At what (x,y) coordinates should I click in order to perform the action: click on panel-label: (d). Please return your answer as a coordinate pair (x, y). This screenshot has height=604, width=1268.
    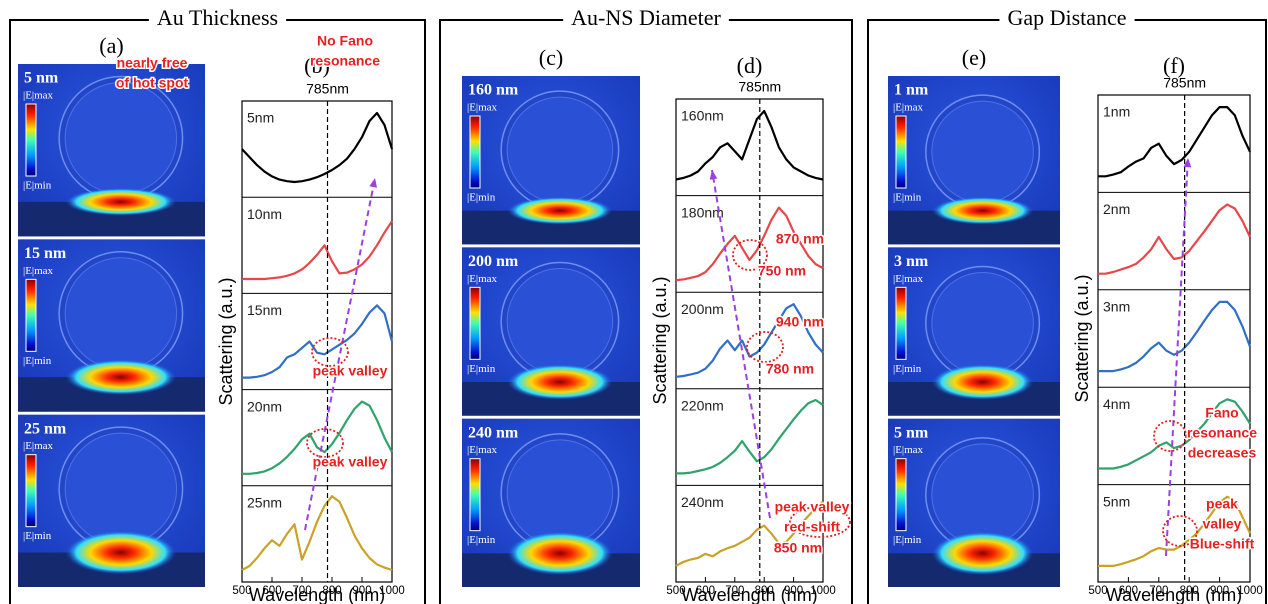
    Looking at the image, I should click on (750, 65).